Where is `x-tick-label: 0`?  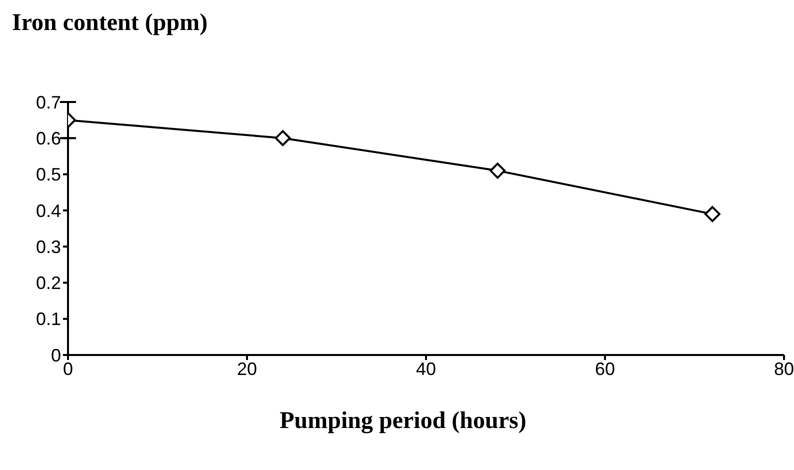
x-tick-label: 0 is located at coordinates (68, 368).